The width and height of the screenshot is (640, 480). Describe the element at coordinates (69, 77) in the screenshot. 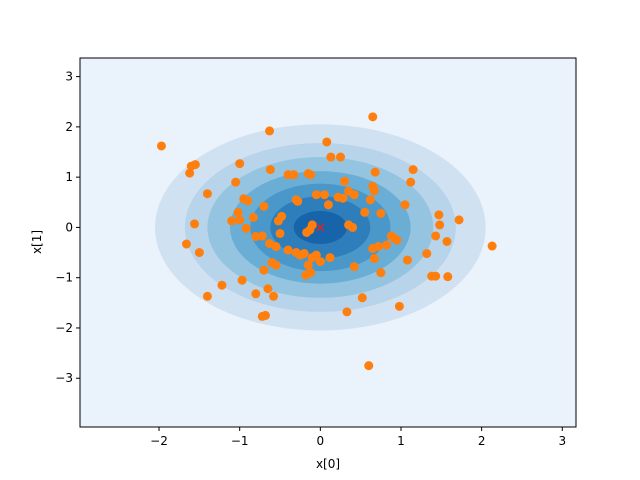

I see `y-tick-label: 3` at that location.